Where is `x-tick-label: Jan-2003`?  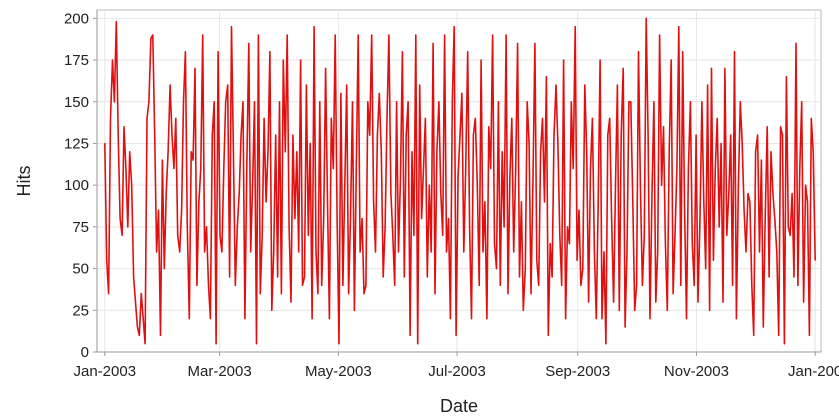
x-tick-label: Jan-2003 is located at coordinates (105, 371).